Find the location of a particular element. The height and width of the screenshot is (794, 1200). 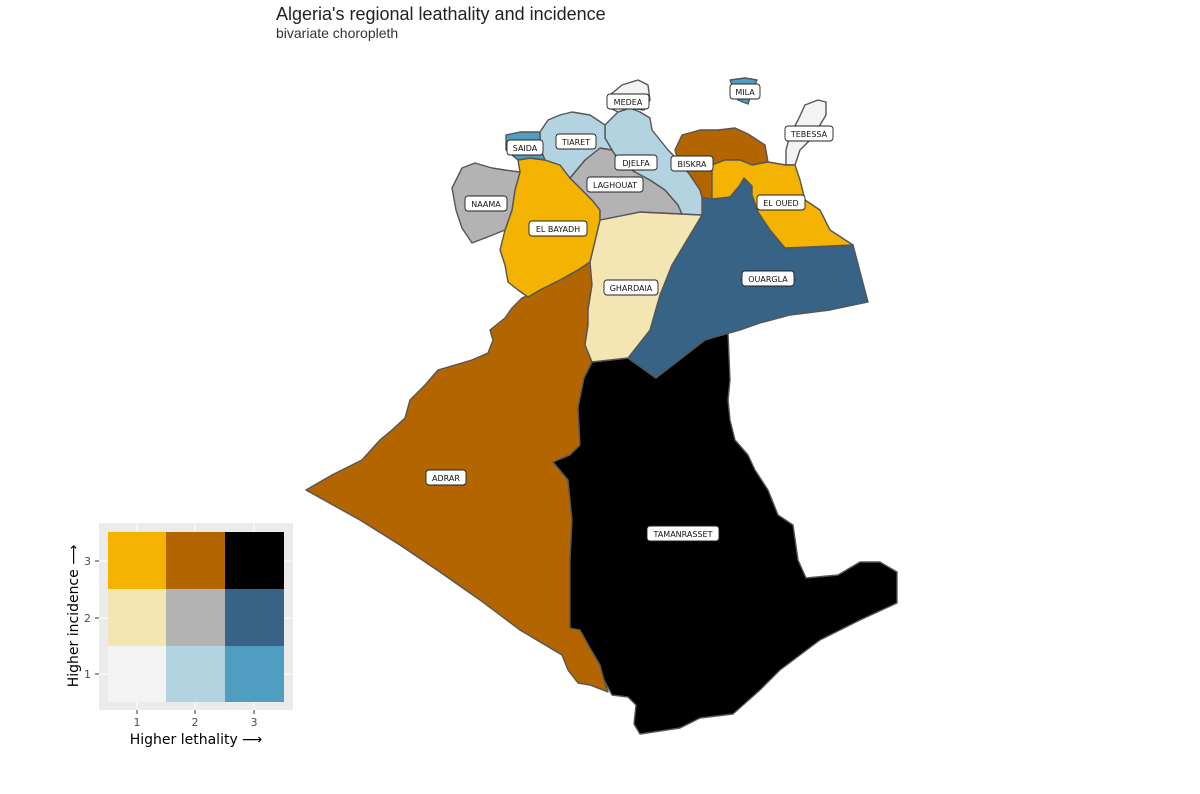

svg-text: MEDEA is located at coordinates (628, 102).